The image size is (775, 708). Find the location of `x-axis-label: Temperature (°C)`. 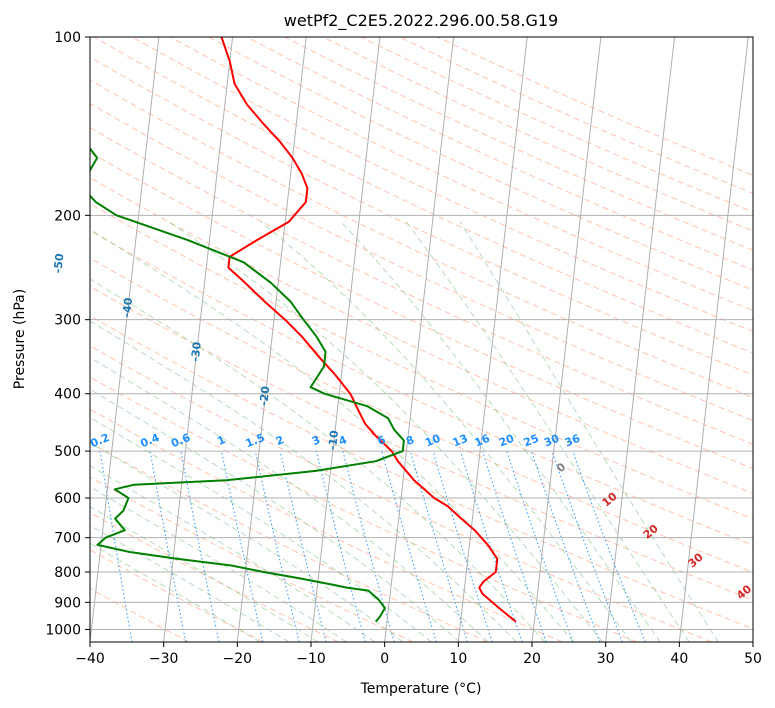

x-axis-label: Temperature (°C) is located at coordinates (421, 689).